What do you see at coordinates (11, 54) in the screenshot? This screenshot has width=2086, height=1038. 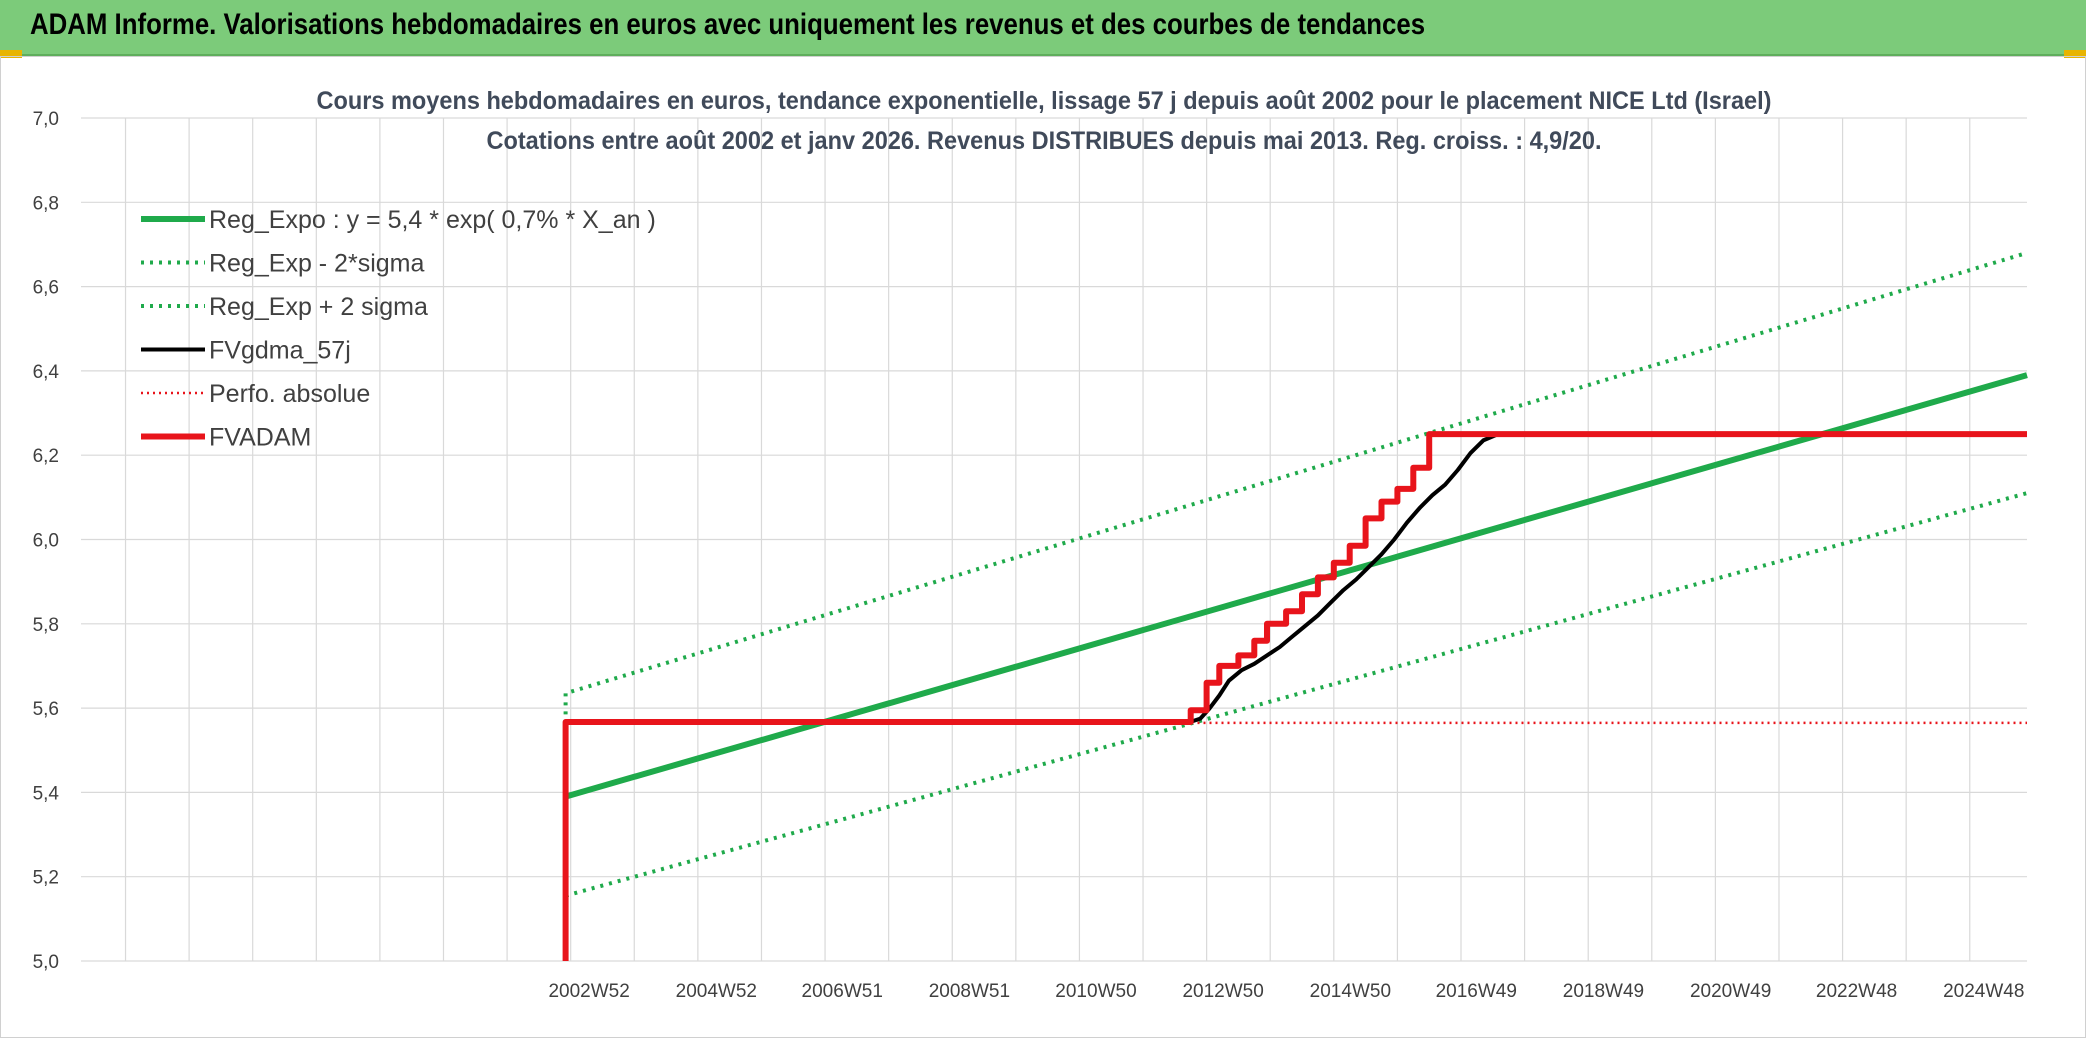 I see `corner-marker-left` at bounding box center [11, 54].